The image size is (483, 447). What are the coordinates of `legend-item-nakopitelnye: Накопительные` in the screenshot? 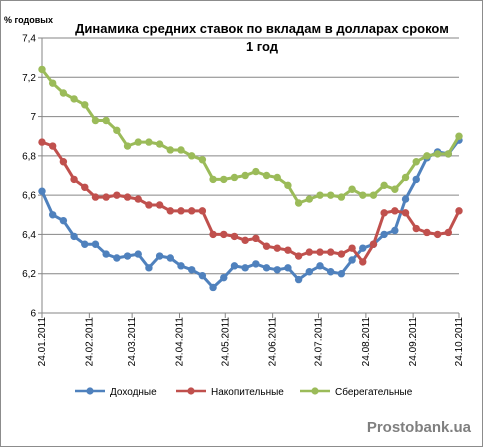 It's located at (230, 392).